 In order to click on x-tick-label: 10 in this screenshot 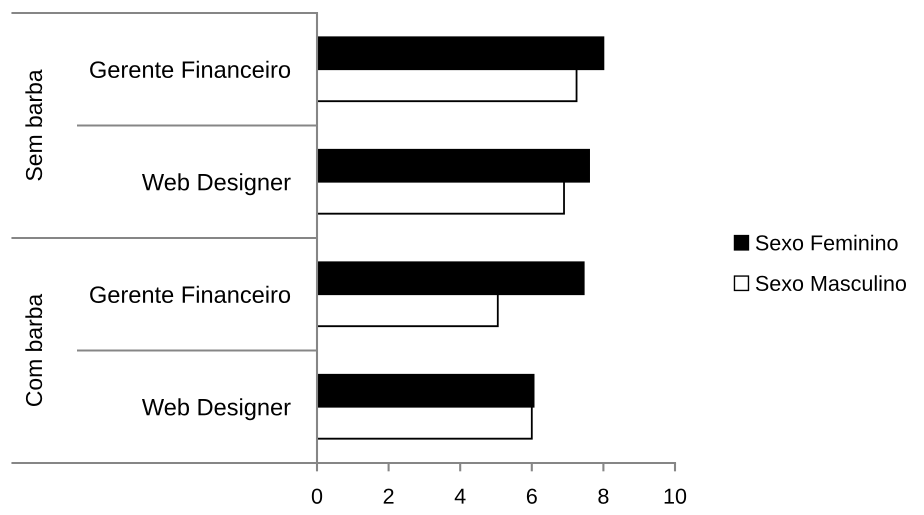, I will do `click(675, 496)`.